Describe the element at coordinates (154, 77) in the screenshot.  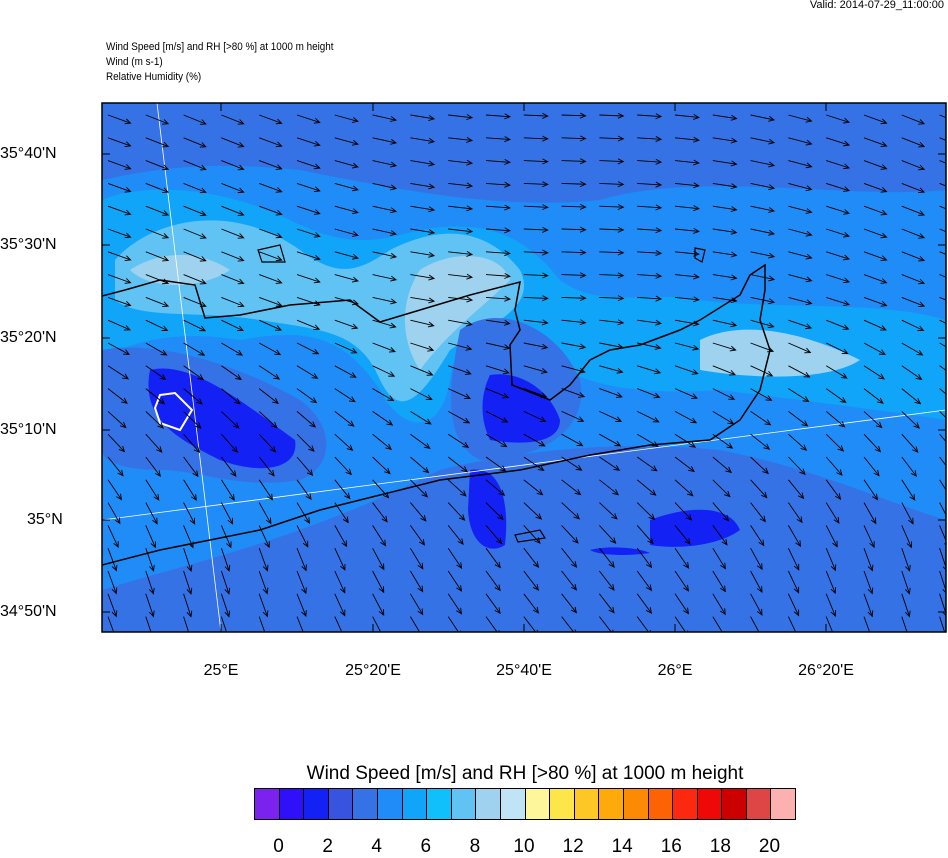
I see `rh-units-label: Relative Humidity (%)` at that location.